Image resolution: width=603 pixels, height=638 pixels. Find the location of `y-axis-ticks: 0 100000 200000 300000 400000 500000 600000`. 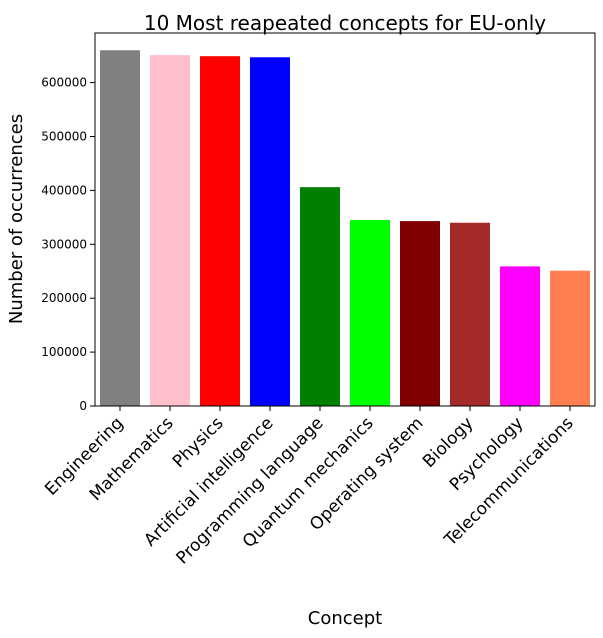

y-axis-ticks: 0 100000 200000 300000 400000 500000 600000 is located at coordinates (68, 244).